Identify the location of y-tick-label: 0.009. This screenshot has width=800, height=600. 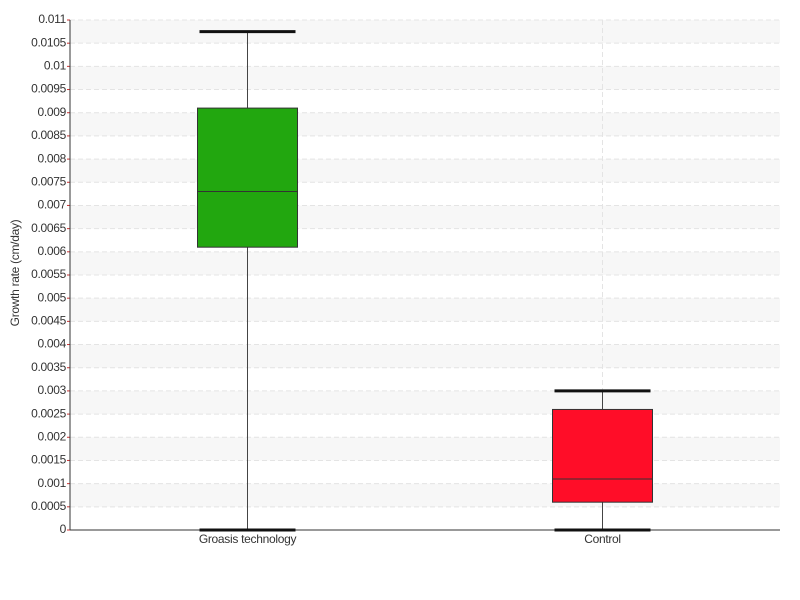
(51, 112).